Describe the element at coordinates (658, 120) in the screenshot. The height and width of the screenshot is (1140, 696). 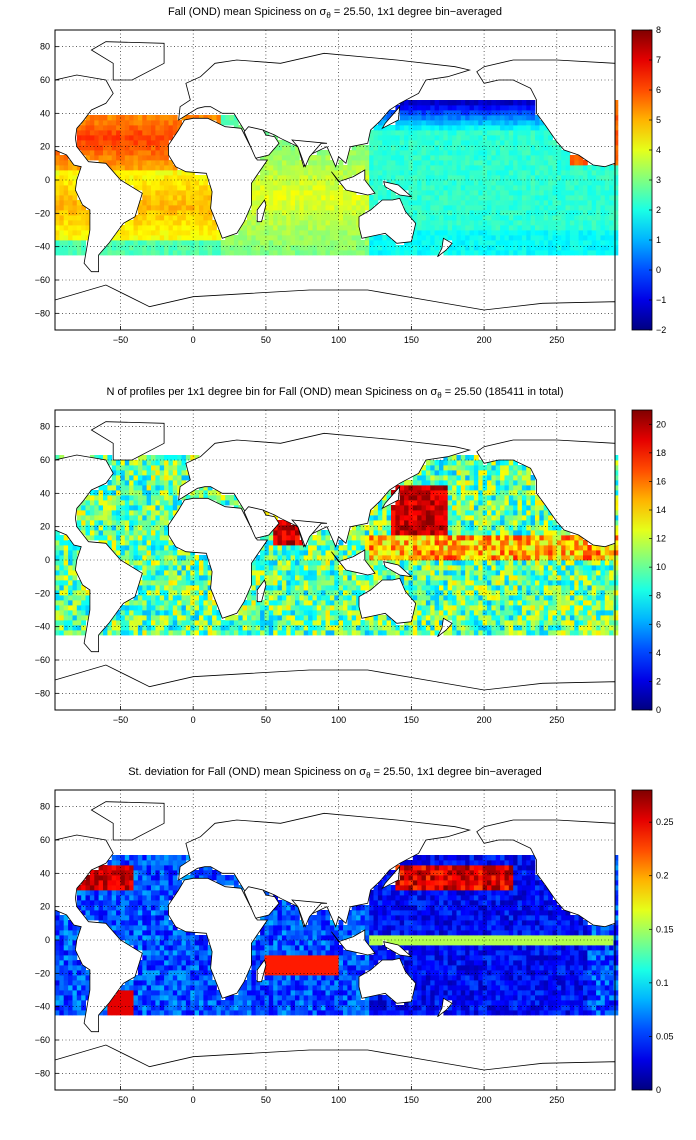
I see `colorbar-tick-label: 5` at that location.